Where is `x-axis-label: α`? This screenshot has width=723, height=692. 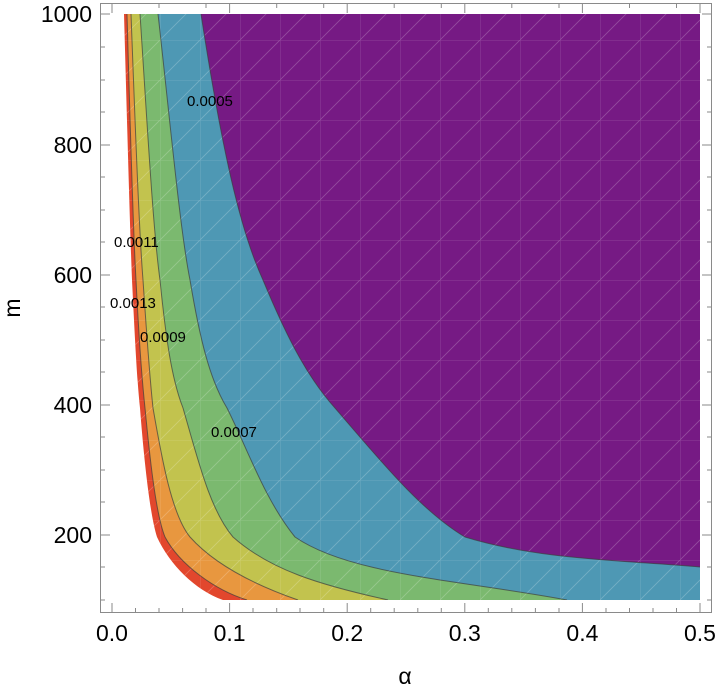 x-axis-label: α is located at coordinates (404, 676).